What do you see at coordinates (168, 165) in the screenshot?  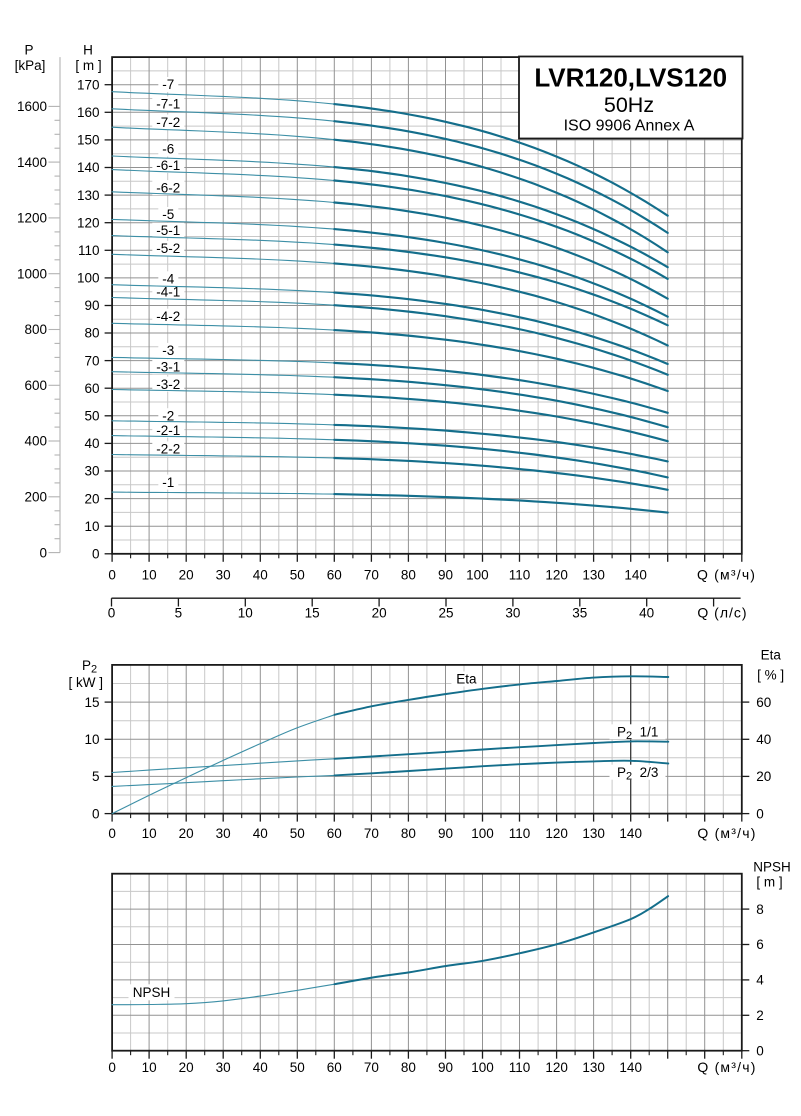 I see `svg-text: -6-1` at bounding box center [168, 165].